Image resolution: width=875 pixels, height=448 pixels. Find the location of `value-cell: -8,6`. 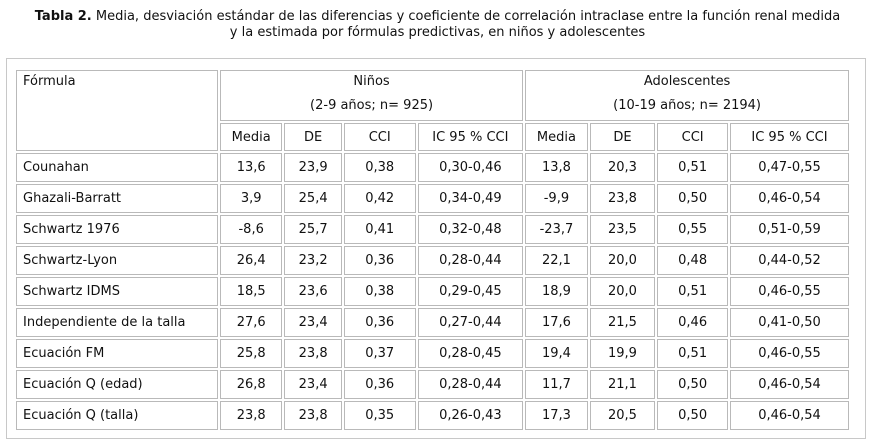

value-cell: -8,6 is located at coordinates (251, 229).